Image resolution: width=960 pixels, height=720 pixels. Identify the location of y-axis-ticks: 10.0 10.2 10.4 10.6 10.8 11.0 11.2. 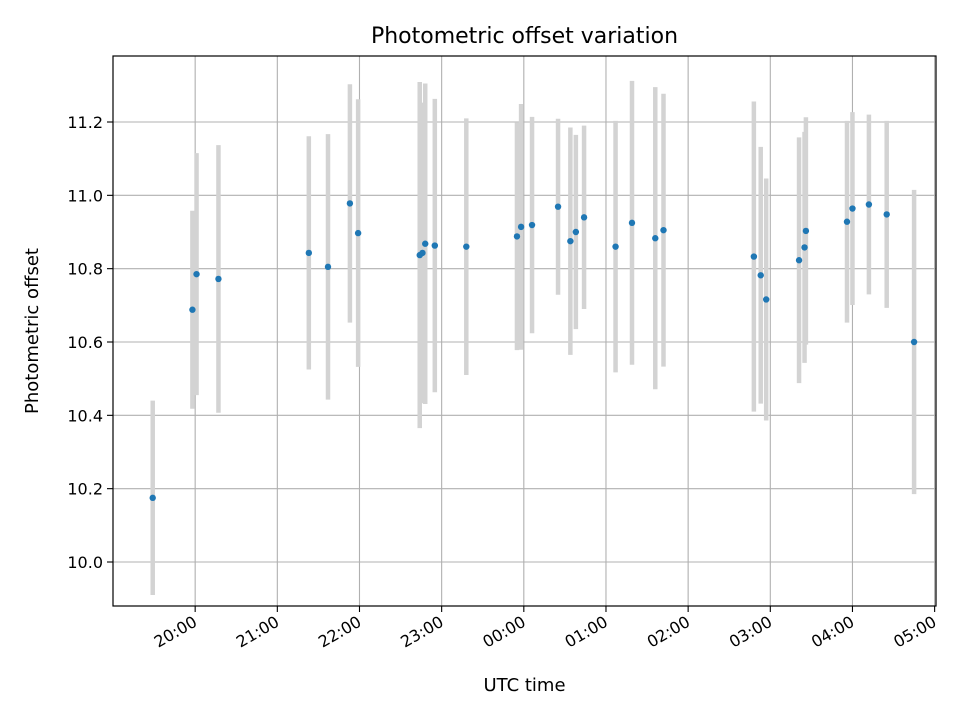
(90, 342).